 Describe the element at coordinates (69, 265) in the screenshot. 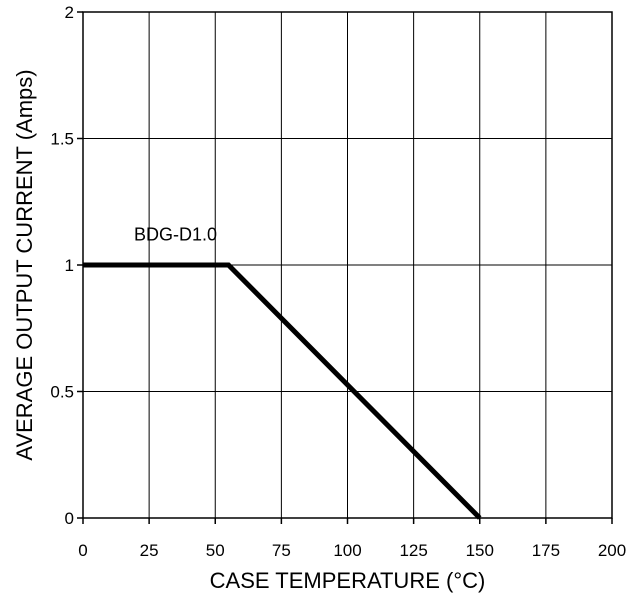

I see `y-tick-label-2: 1` at that location.